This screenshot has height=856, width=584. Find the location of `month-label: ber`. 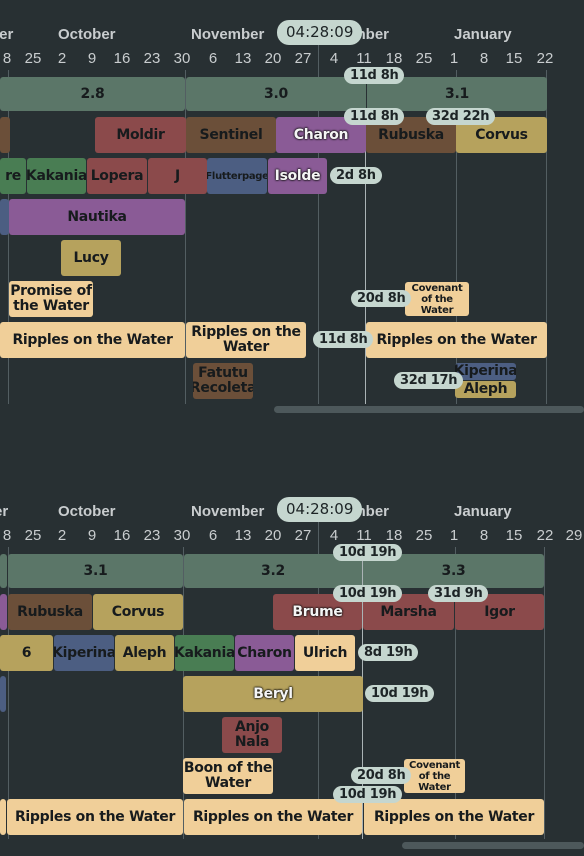

month-label: ber is located at coordinates (7, 34).